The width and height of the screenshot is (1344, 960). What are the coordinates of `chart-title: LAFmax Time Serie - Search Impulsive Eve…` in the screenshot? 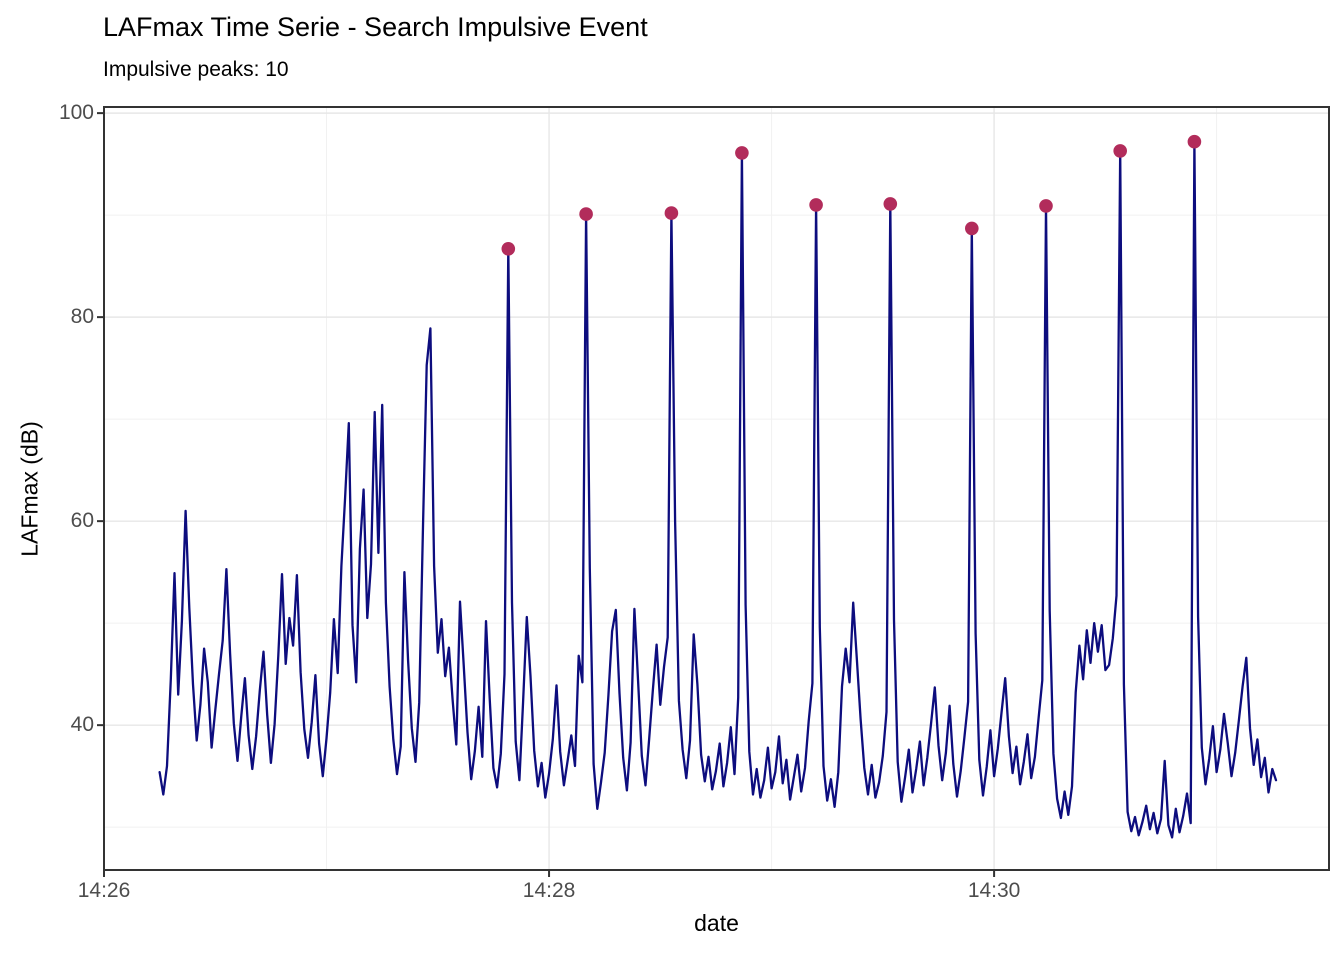 It's located at (375, 27).